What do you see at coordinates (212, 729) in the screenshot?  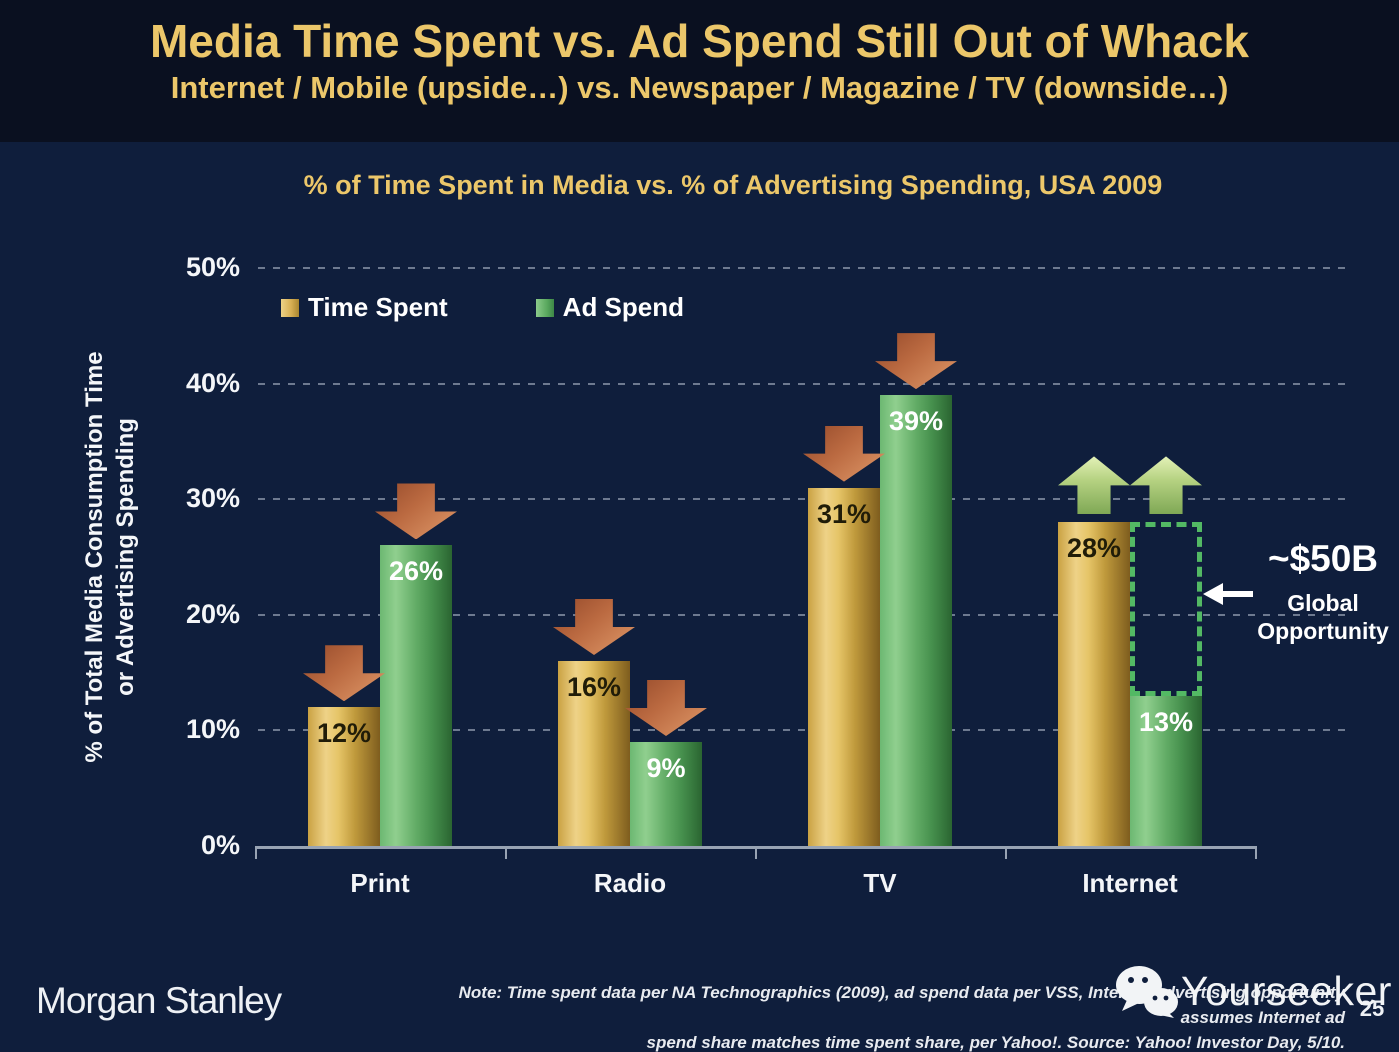 I see `y-tick-label-10: 10%` at bounding box center [212, 729].